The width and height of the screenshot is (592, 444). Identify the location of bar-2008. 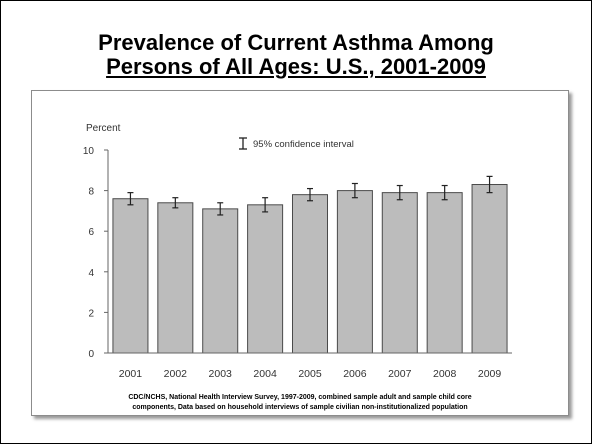
(444, 273).